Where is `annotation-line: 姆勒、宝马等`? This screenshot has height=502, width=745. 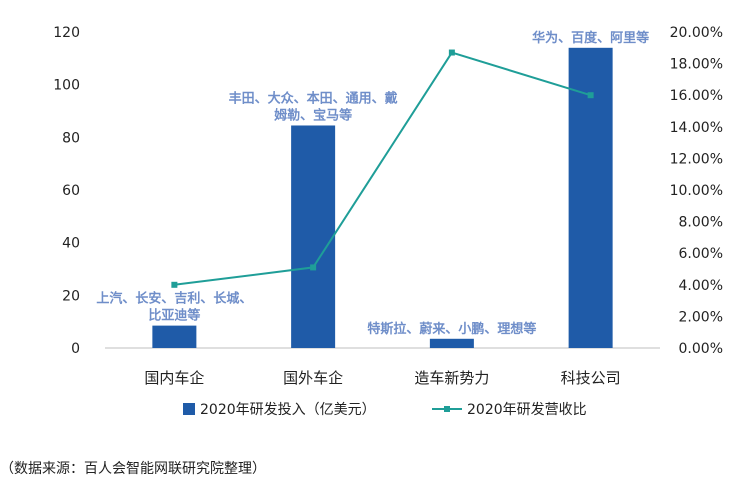 annotation-line: 姆勒、宝马等 is located at coordinates (313, 115).